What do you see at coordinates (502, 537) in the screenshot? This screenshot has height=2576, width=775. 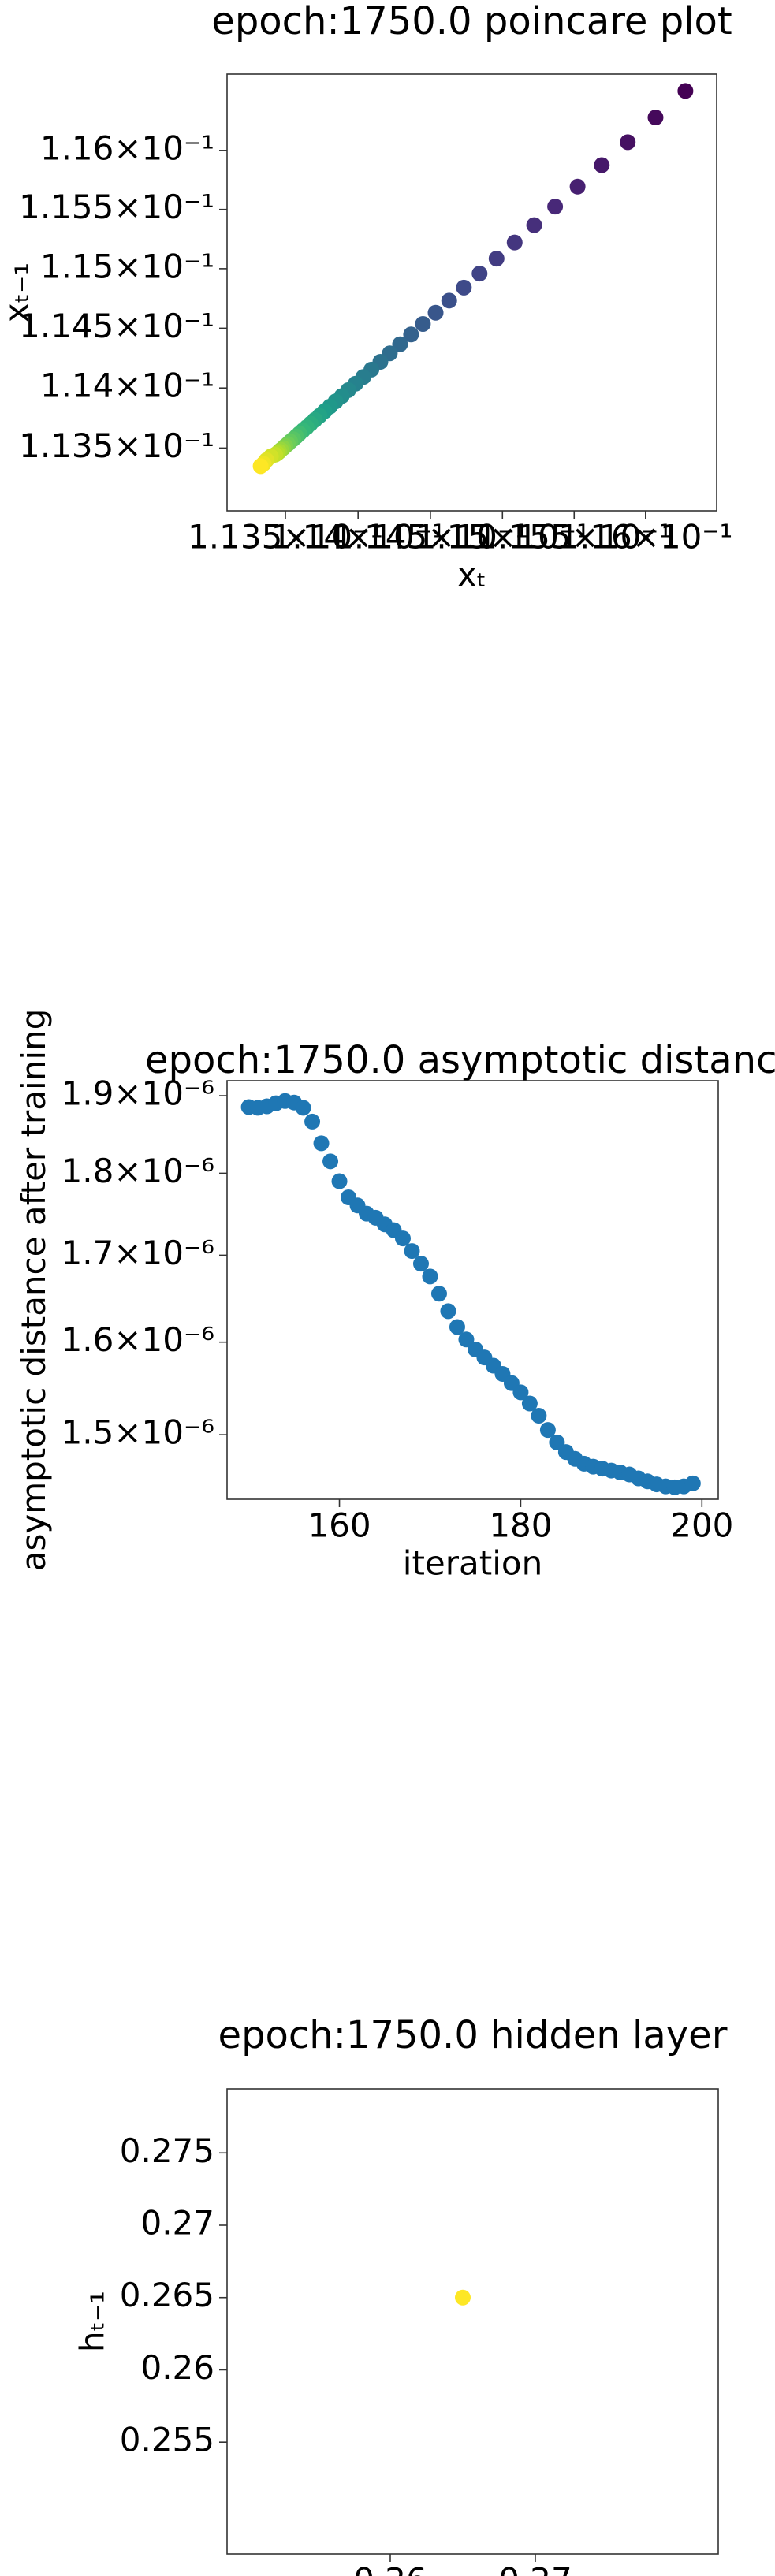 I see `x-tick-label: 1.15×10⁻¹` at bounding box center [502, 537].